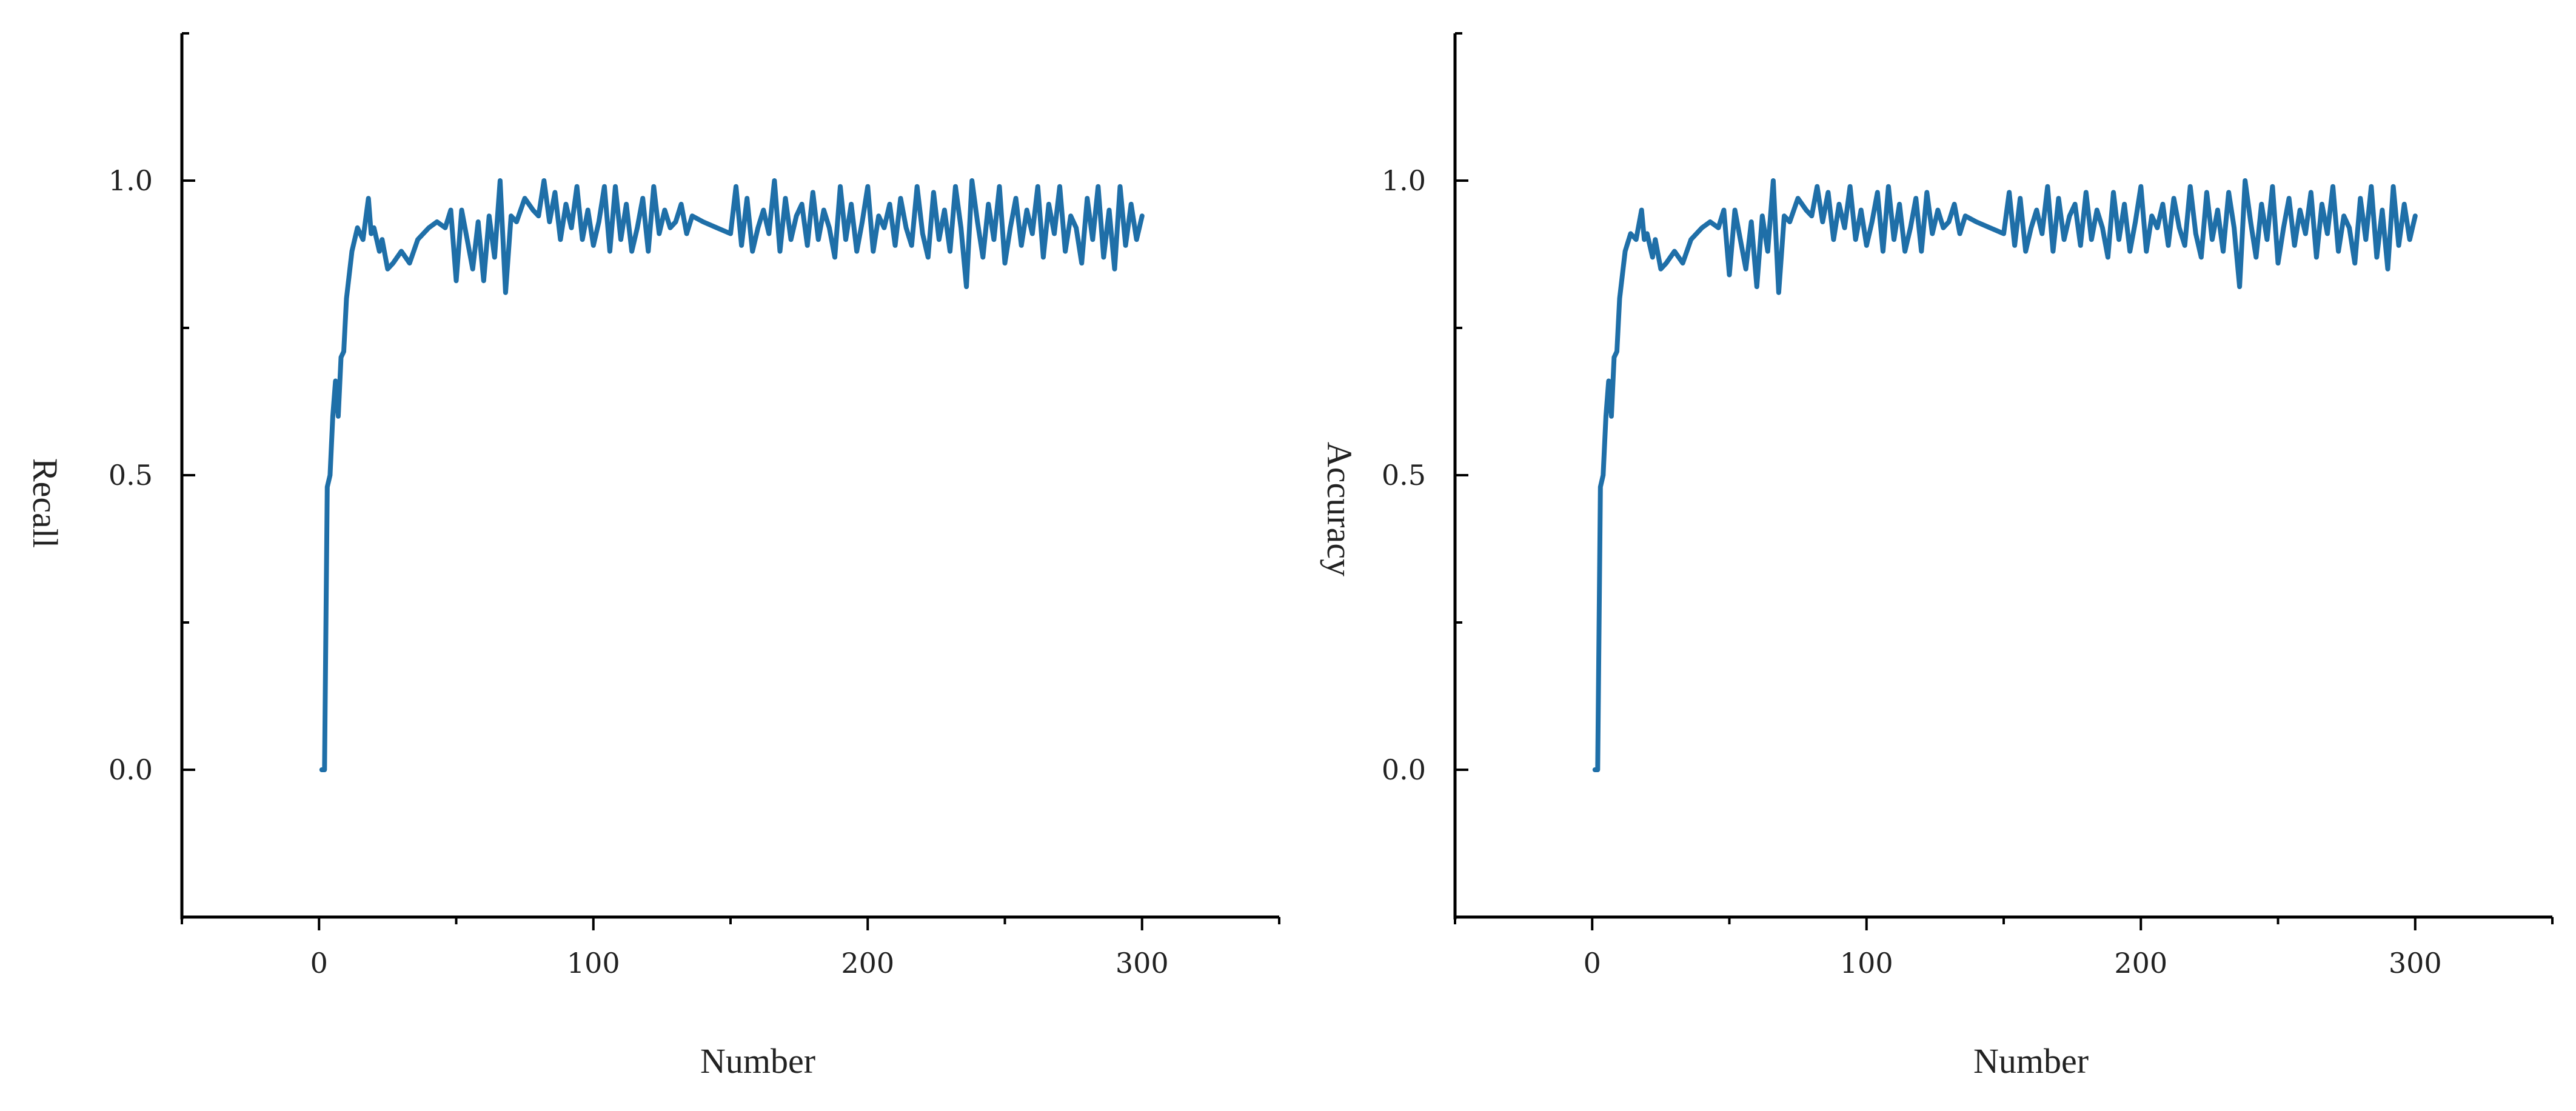  What do you see at coordinates (131, 475) in the screenshot?
I see `recall-y-tick-label: 0.5` at bounding box center [131, 475].